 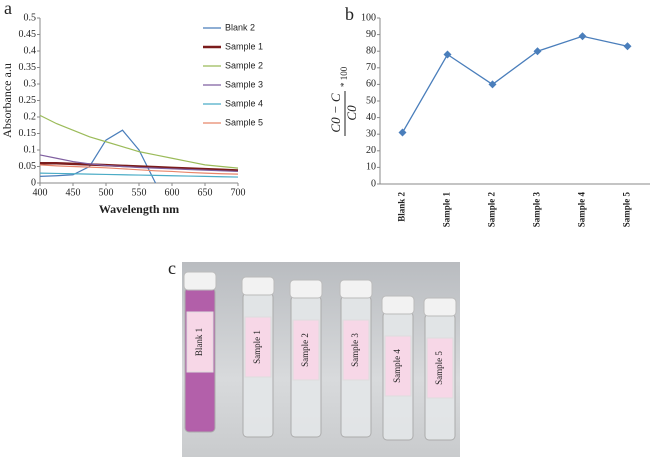 I want to click on tube-text: Sample 4, so click(x=397, y=366).